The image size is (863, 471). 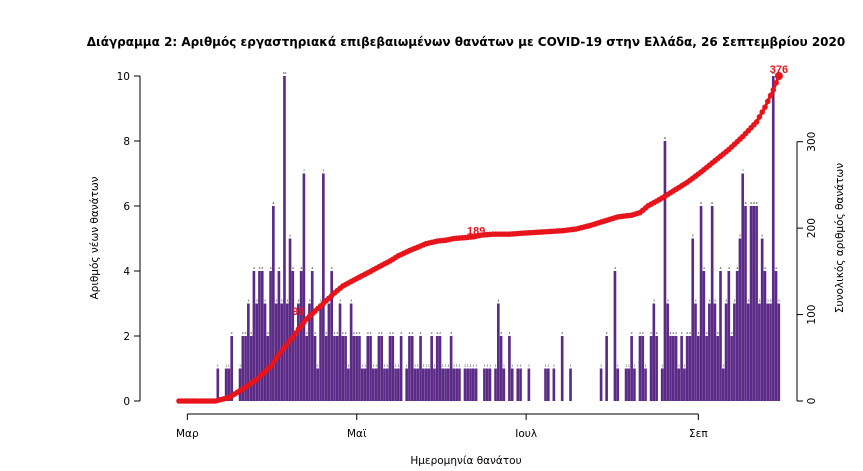 I want to click on x-tick-label: Σεπ, so click(x=698, y=434).